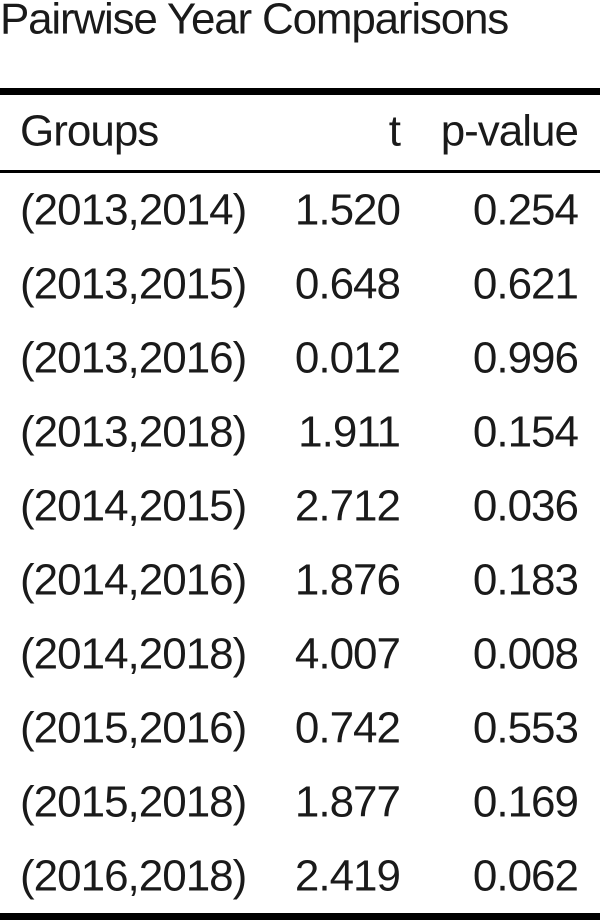  I want to click on column-header: t, so click(395, 131).